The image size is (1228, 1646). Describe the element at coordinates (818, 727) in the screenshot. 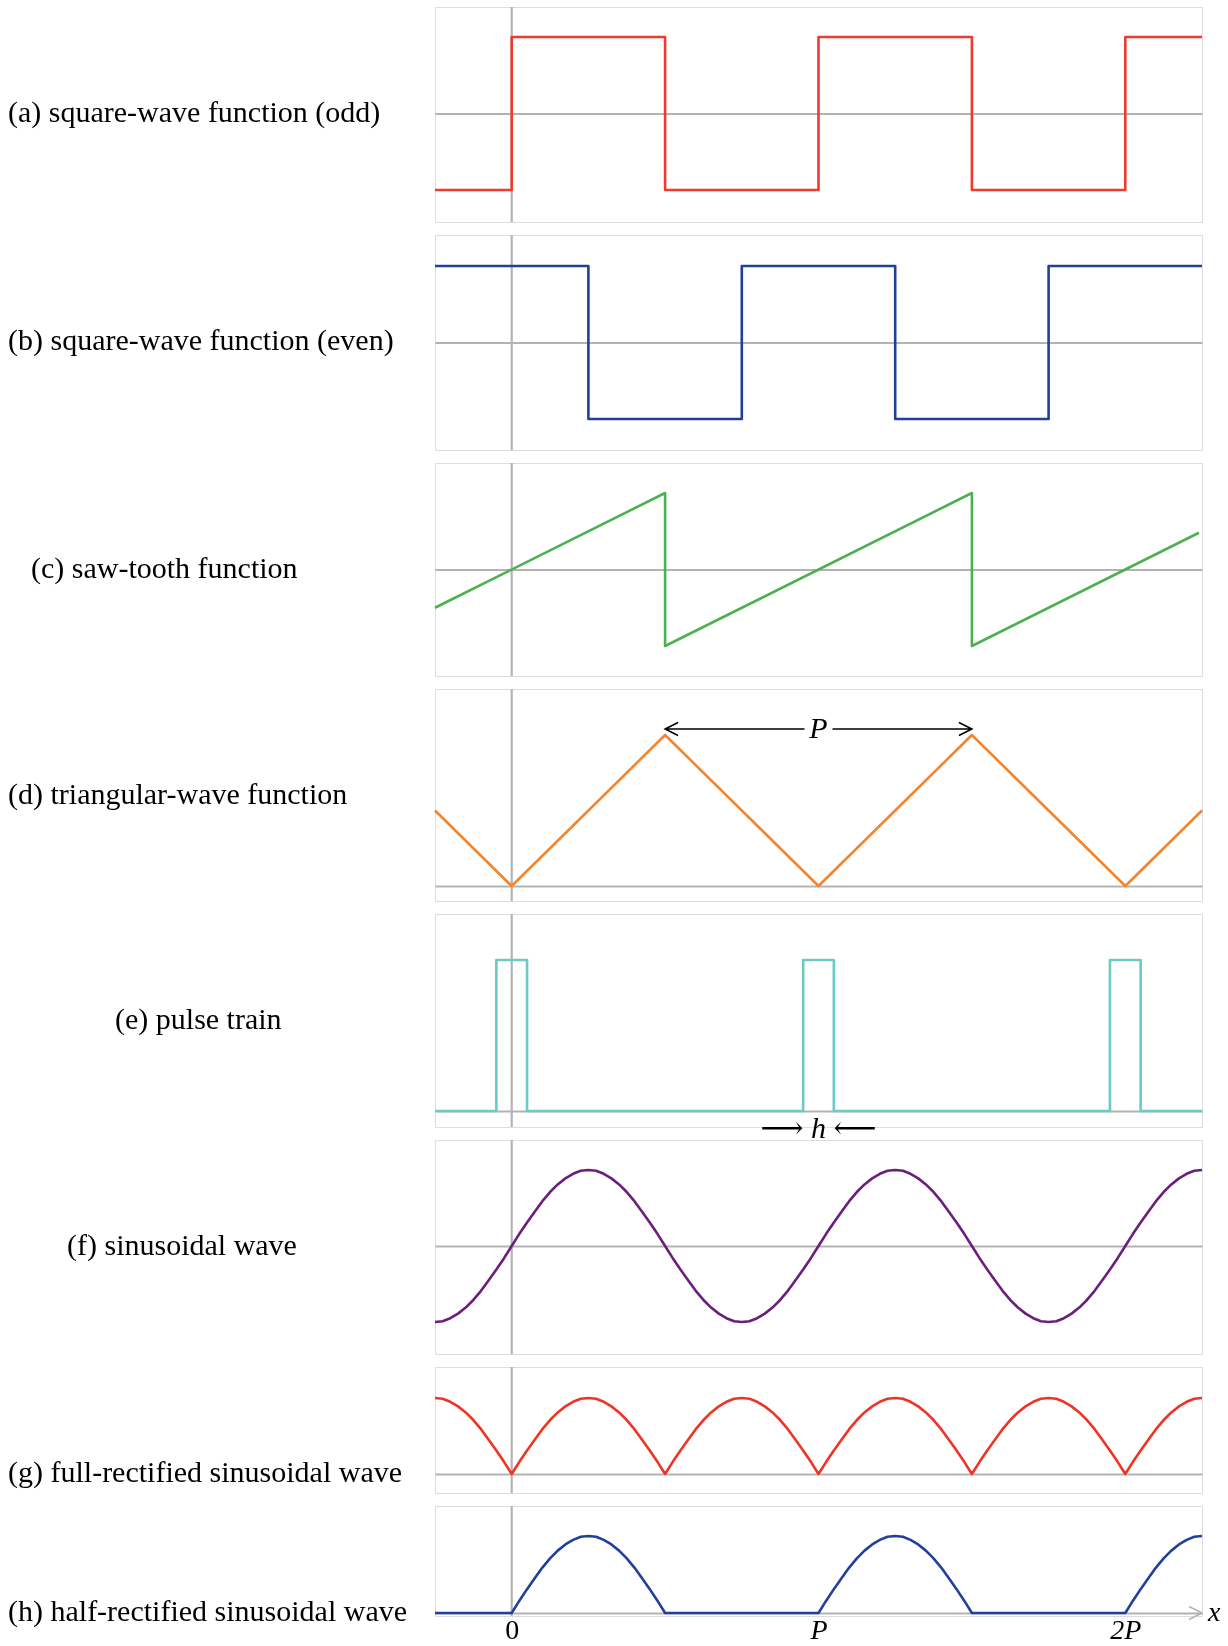

I see `annotation: P` at that location.